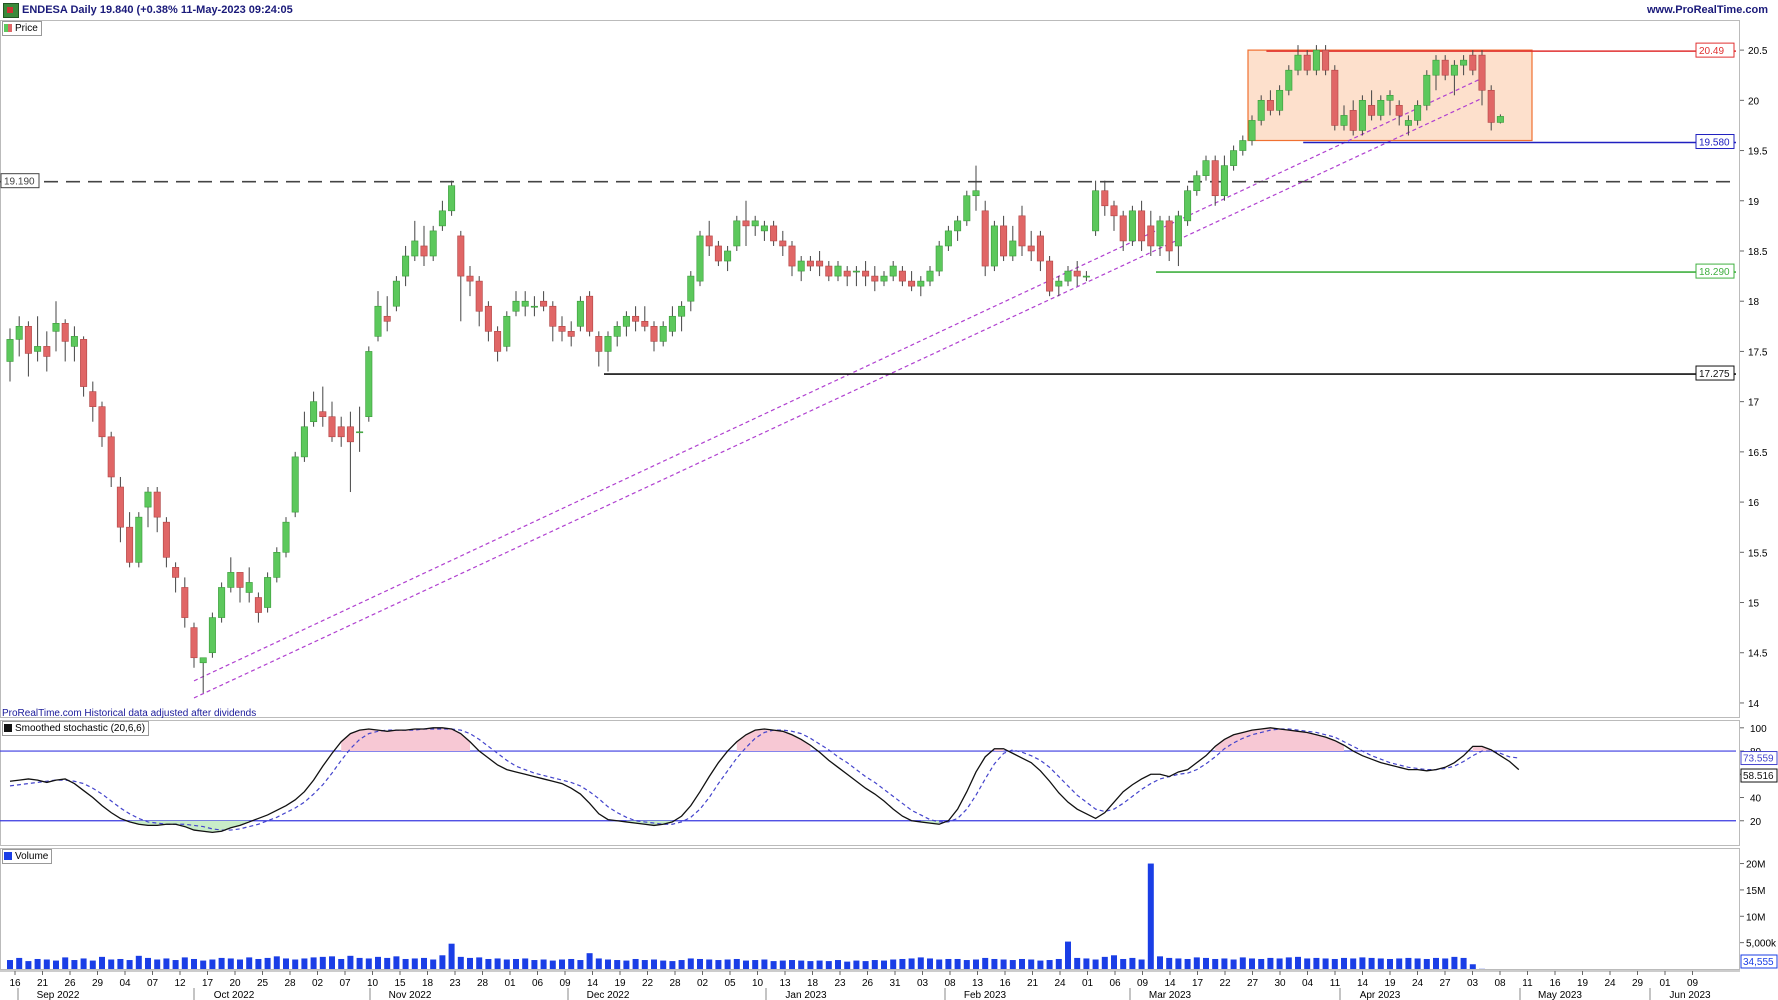 The image size is (1778, 1000). What do you see at coordinates (43, 983) in the screenshot?
I see `x-day-label: 21` at bounding box center [43, 983].